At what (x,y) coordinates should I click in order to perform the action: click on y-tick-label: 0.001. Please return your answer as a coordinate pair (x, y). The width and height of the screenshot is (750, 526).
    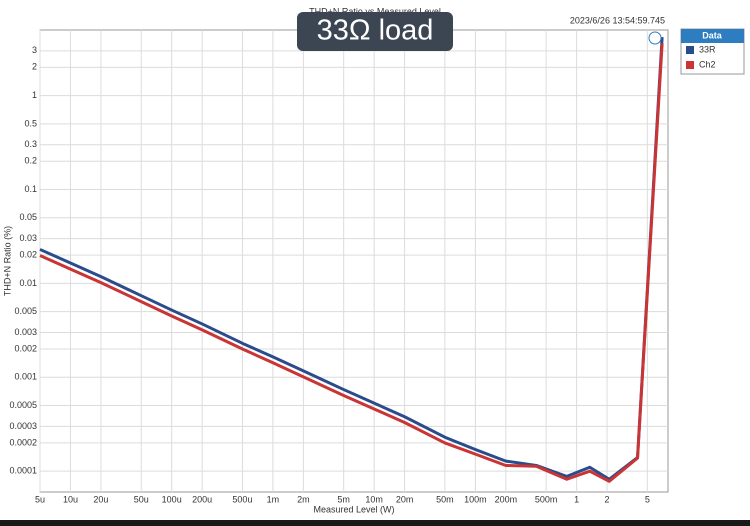
    Looking at the image, I should click on (25, 377).